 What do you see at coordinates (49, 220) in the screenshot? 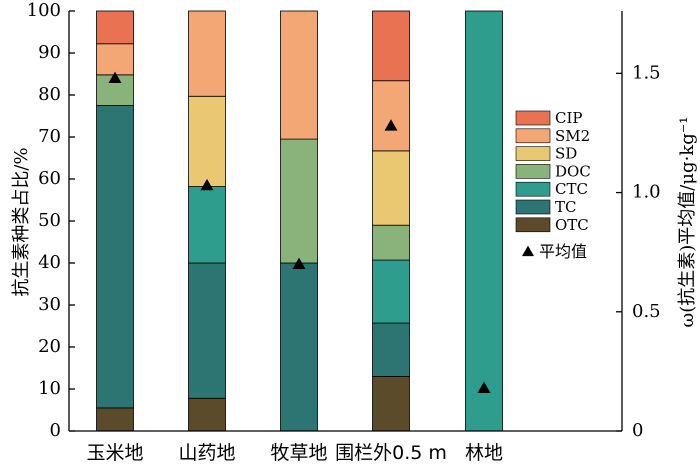
I see `y-left-tick-label: 50` at bounding box center [49, 220].